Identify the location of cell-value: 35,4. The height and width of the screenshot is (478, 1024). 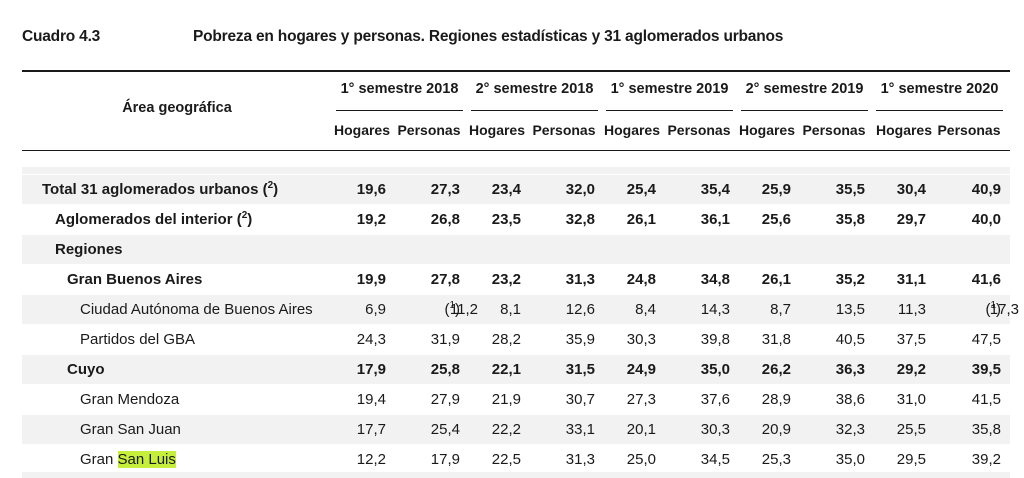
(715, 189).